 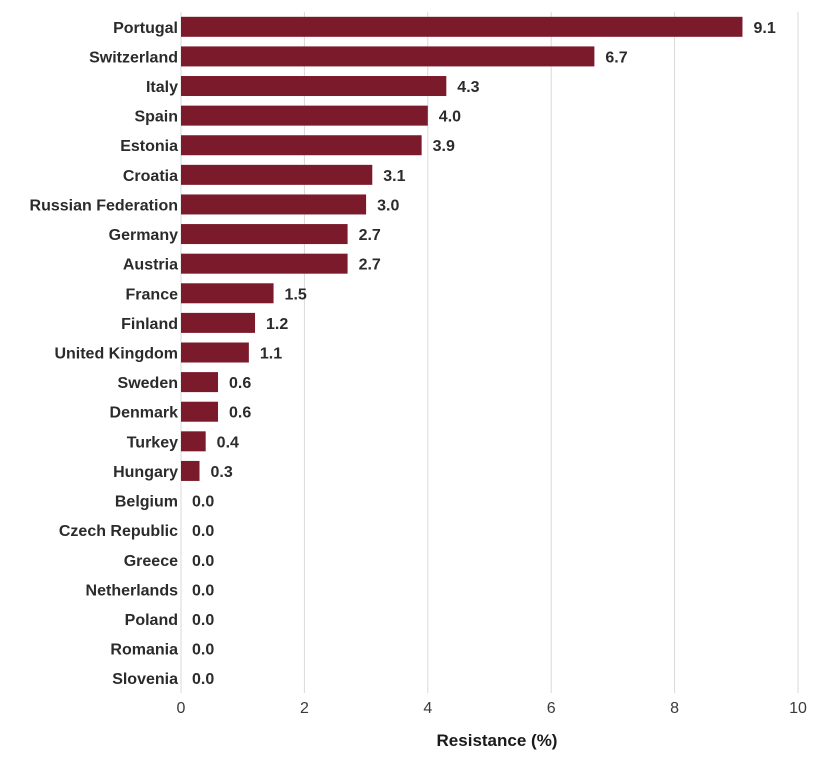 What do you see at coordinates (277, 324) in the screenshot?
I see `value-label: 1.2` at bounding box center [277, 324].